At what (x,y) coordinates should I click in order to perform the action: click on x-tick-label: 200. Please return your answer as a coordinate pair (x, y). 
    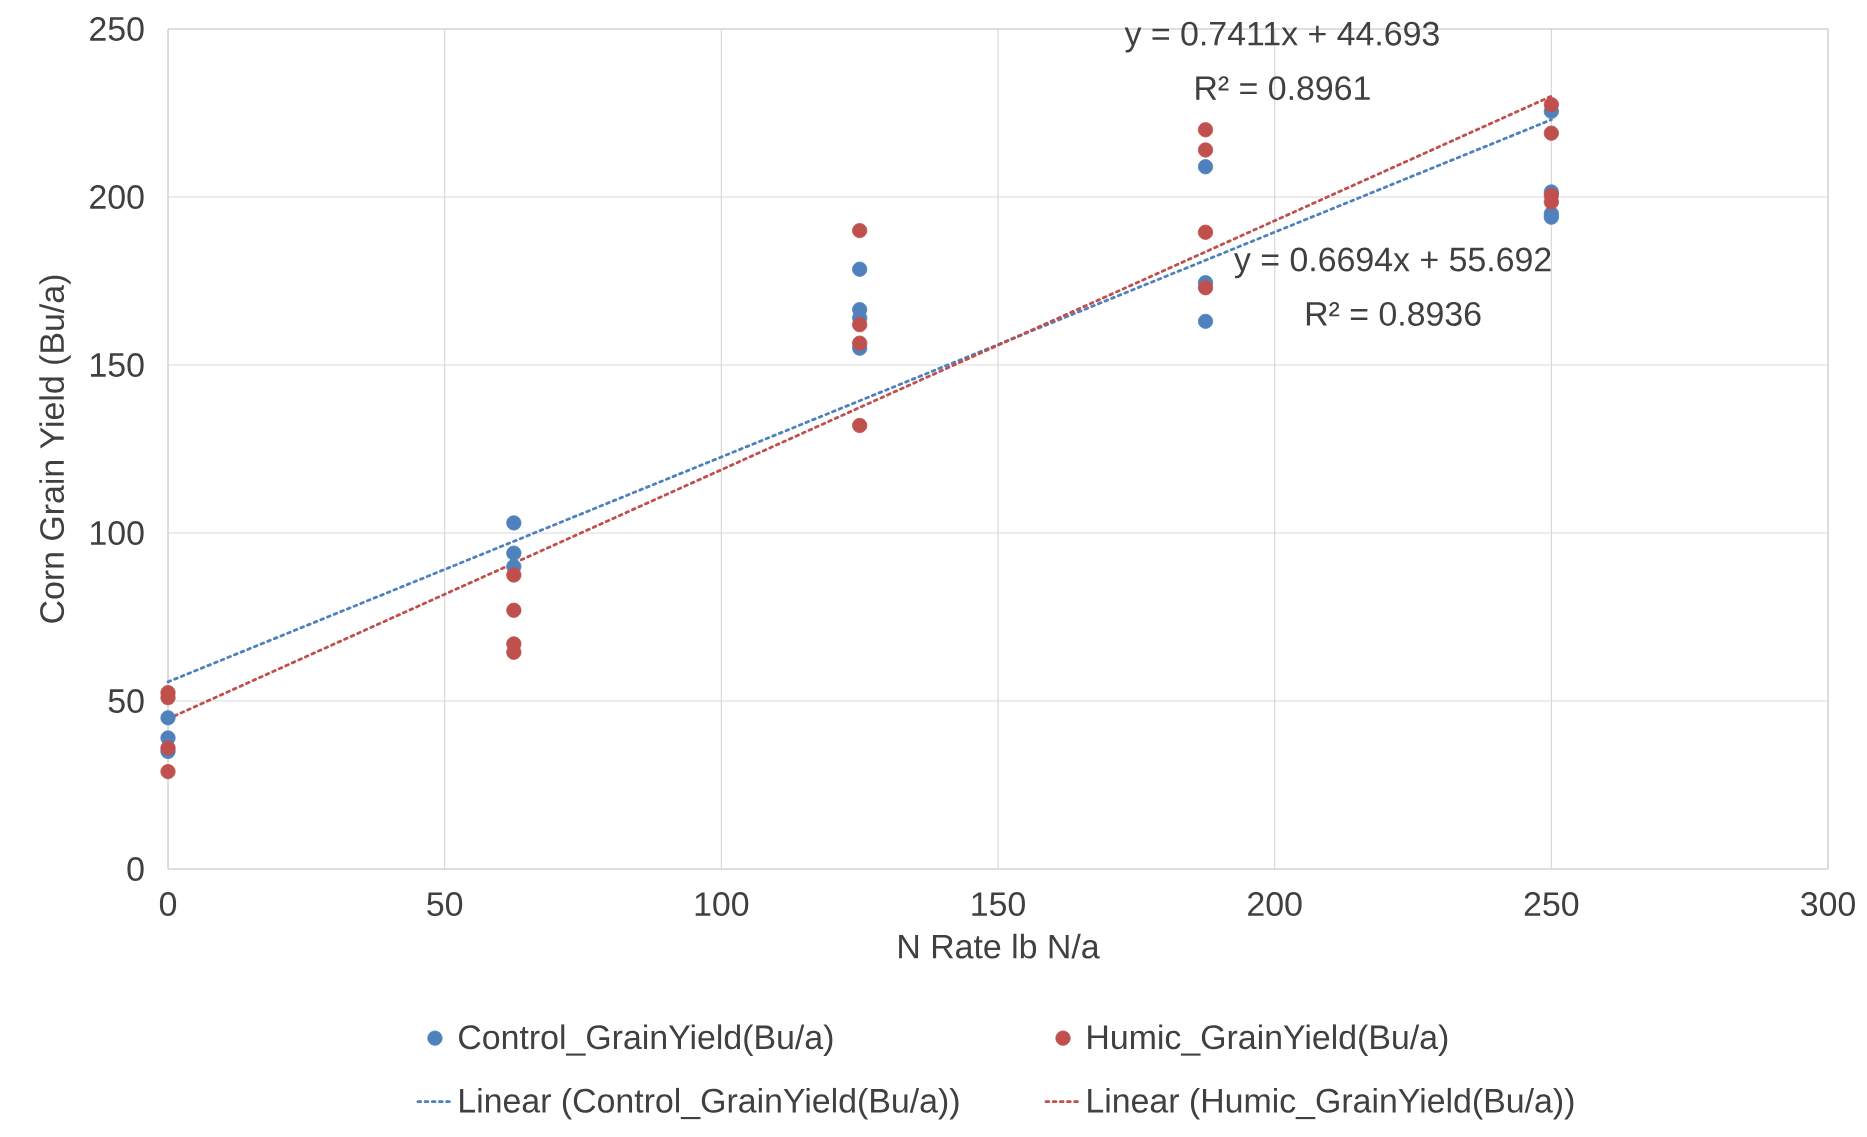
    Looking at the image, I should click on (1275, 904).